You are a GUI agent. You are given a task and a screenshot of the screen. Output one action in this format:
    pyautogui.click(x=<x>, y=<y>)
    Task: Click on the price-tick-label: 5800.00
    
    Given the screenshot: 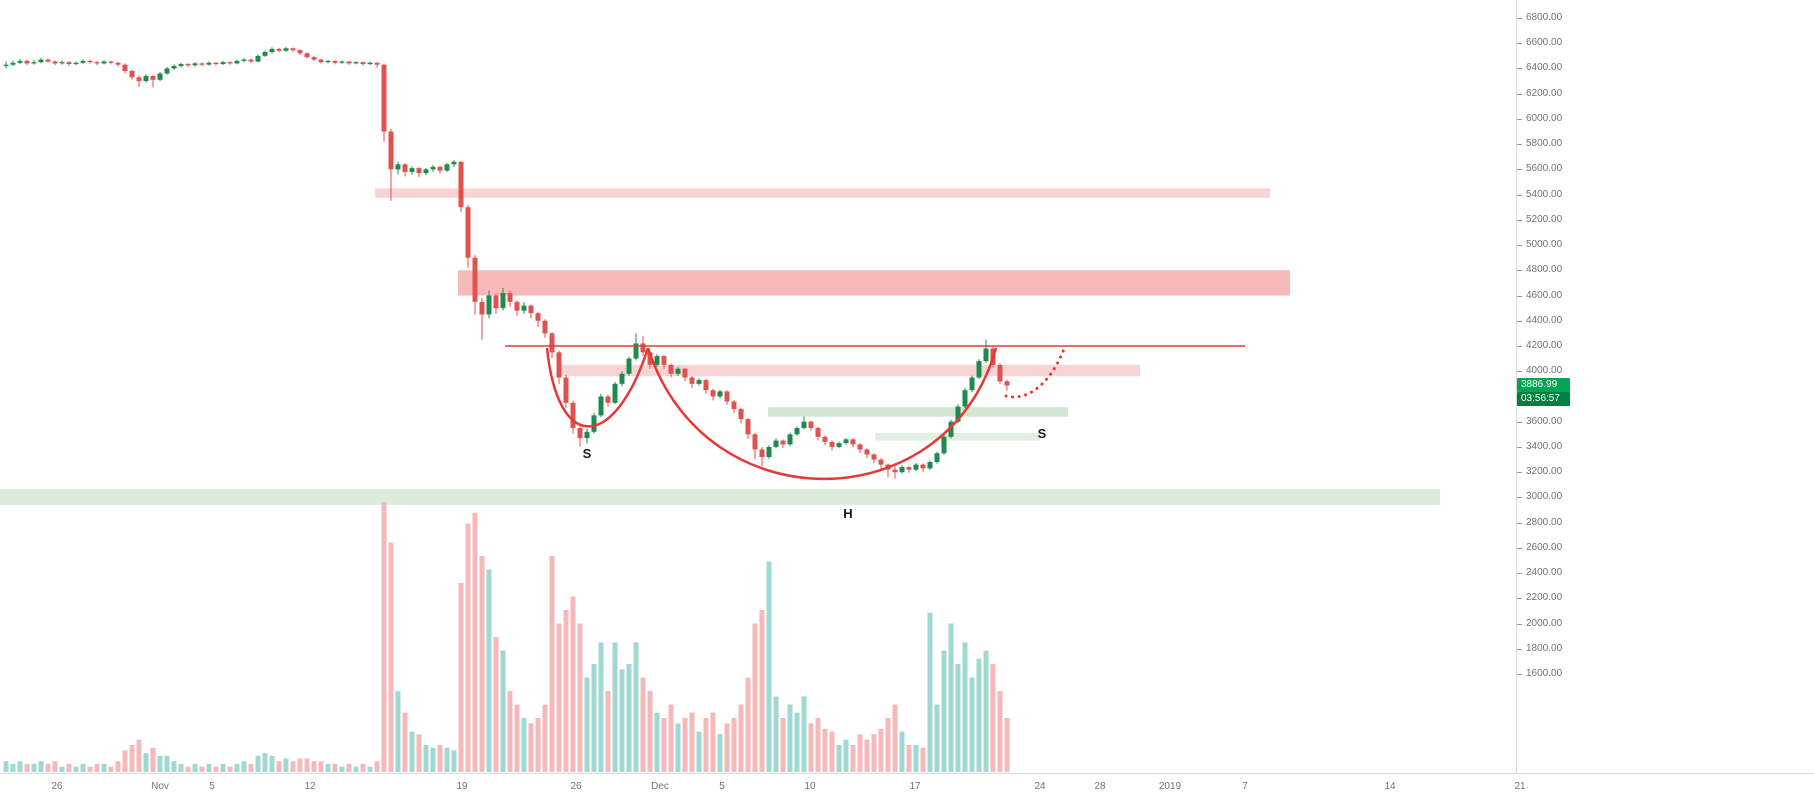 What is the action you would take?
    pyautogui.click(x=1544, y=144)
    